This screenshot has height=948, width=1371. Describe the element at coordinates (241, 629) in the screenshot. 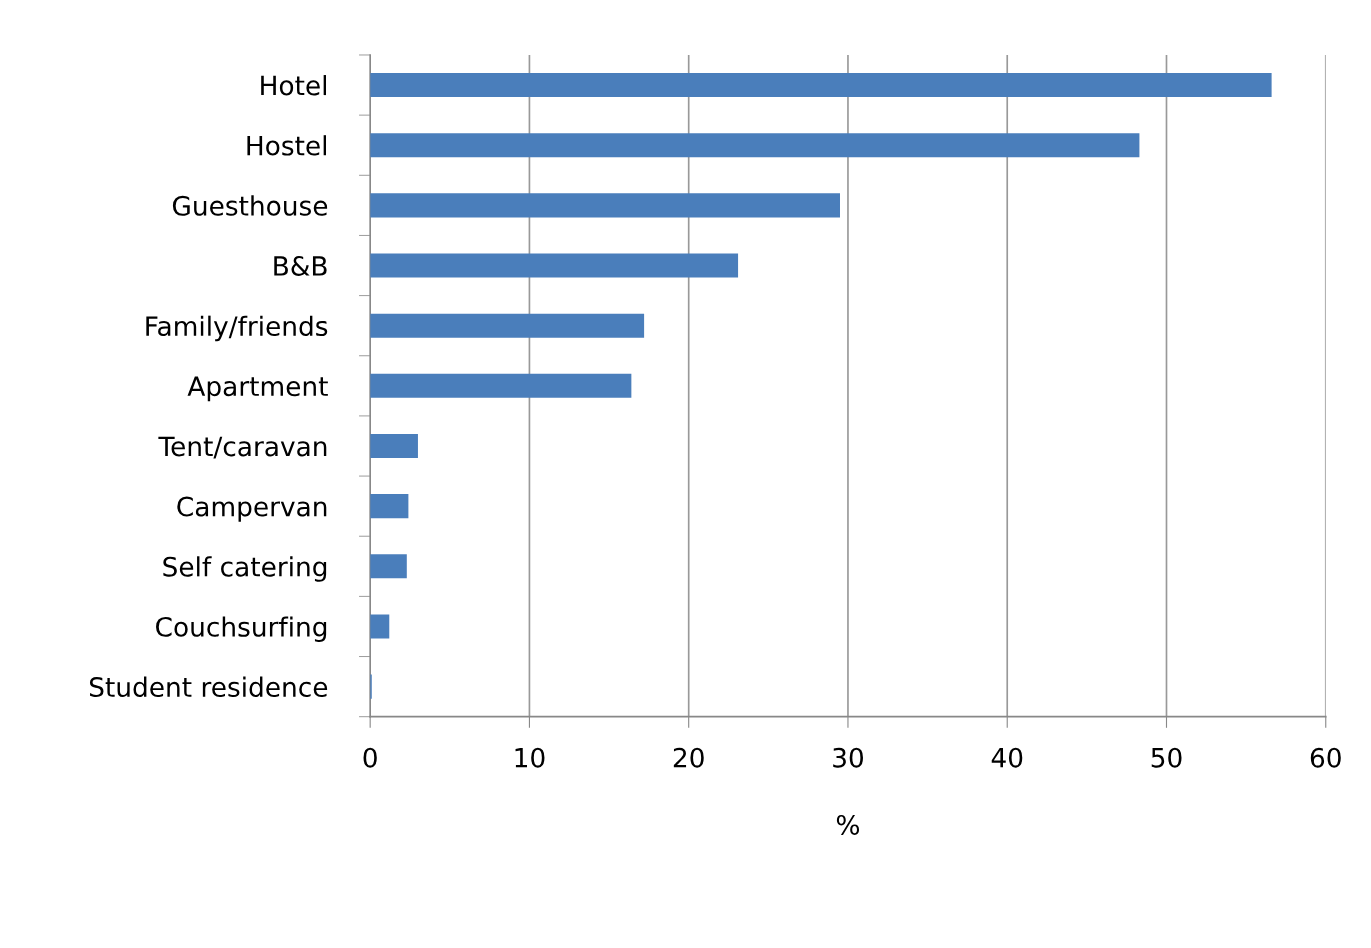

I see `y-tick-label: Couchsurfing` at that location.